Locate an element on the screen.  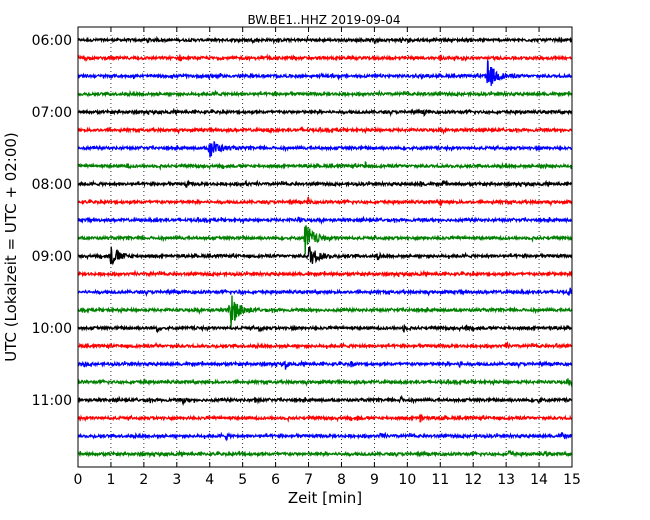
trace-09:45 is located at coordinates (325, 311).